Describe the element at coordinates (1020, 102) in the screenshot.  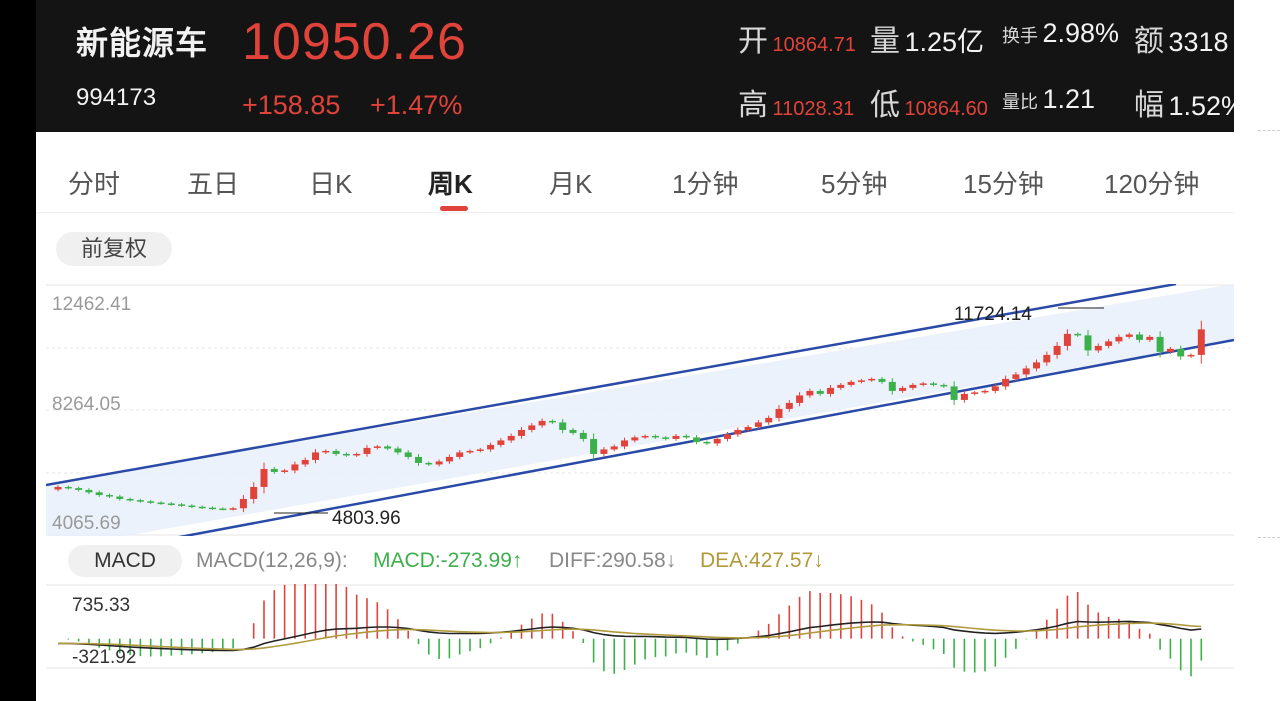
I see `volume-ratio-label: 量比` at that location.